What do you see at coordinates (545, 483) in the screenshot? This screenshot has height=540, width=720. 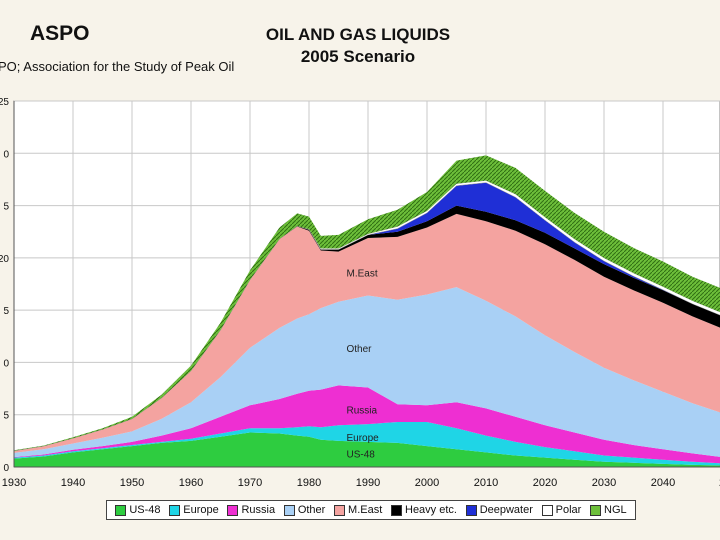 I see `x-tick-label: 2020` at bounding box center [545, 483].